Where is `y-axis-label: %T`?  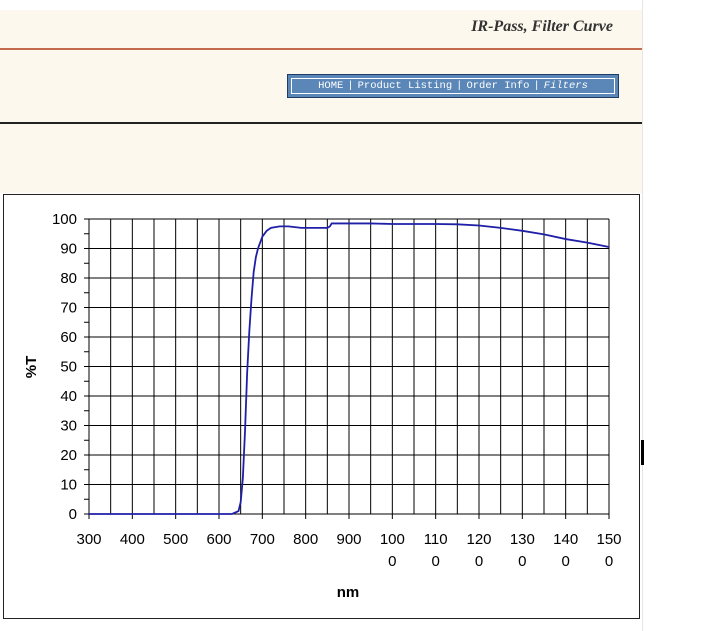 y-axis-label: %T is located at coordinates (31, 367).